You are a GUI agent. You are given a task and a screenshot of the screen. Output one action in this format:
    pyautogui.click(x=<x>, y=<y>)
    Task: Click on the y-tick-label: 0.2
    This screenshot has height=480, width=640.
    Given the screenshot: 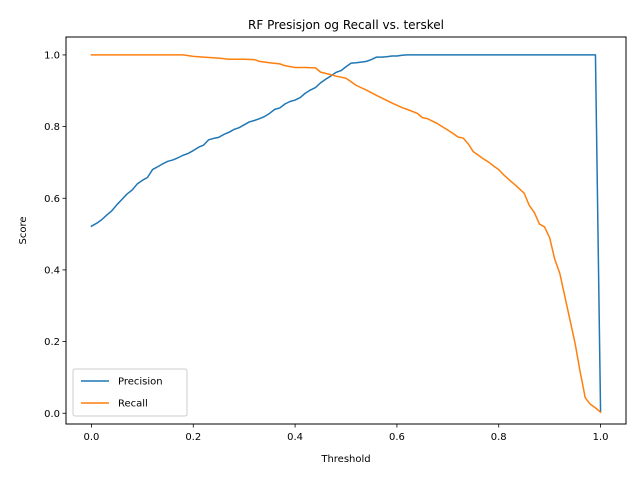 What is the action you would take?
    pyautogui.click(x=52, y=342)
    